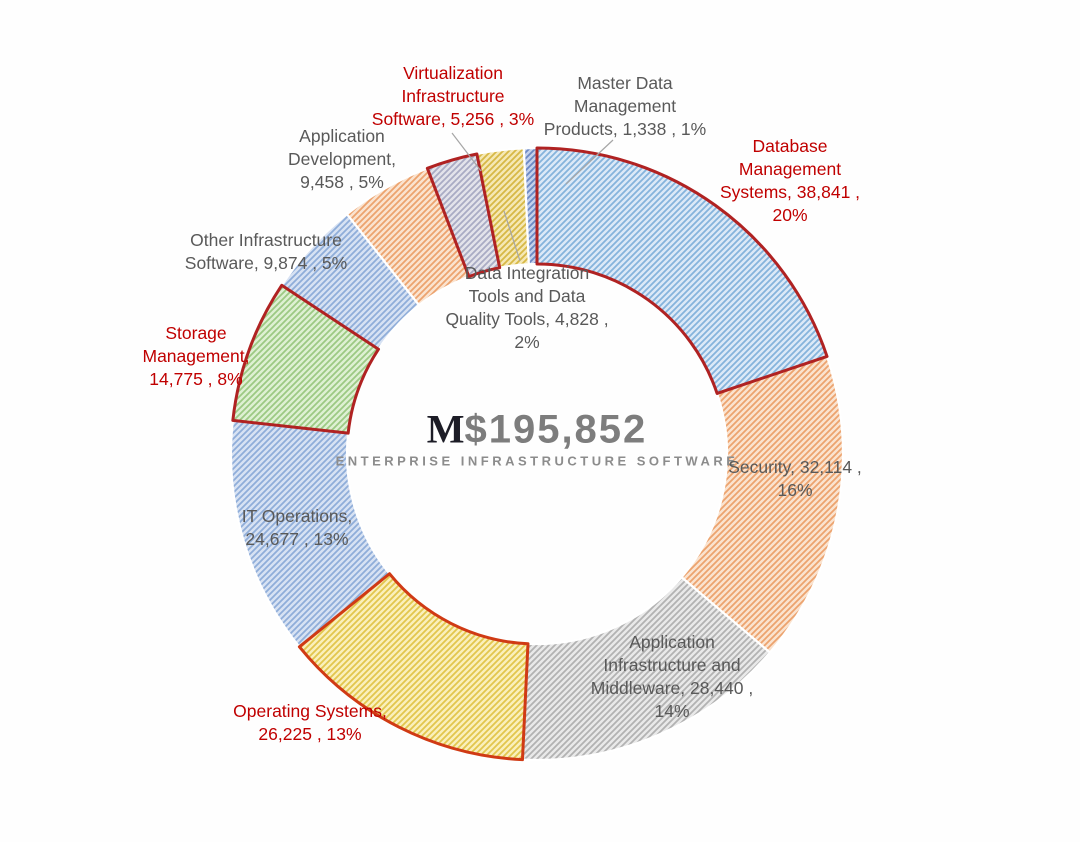 The width and height of the screenshot is (1080, 842). What do you see at coordinates (682, 270) in the screenshot?
I see `segment-database-management-systems` at bounding box center [682, 270].